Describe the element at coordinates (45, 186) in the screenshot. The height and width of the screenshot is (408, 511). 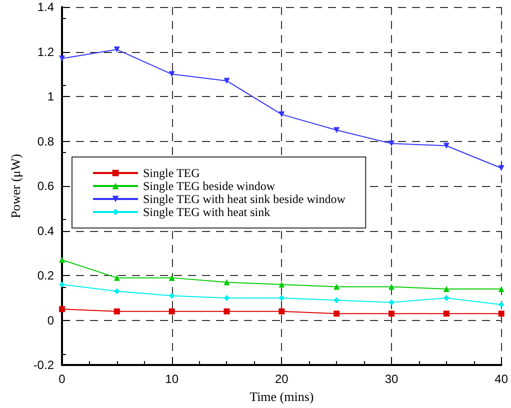
I see `y-tick-label: 0.6` at that location.